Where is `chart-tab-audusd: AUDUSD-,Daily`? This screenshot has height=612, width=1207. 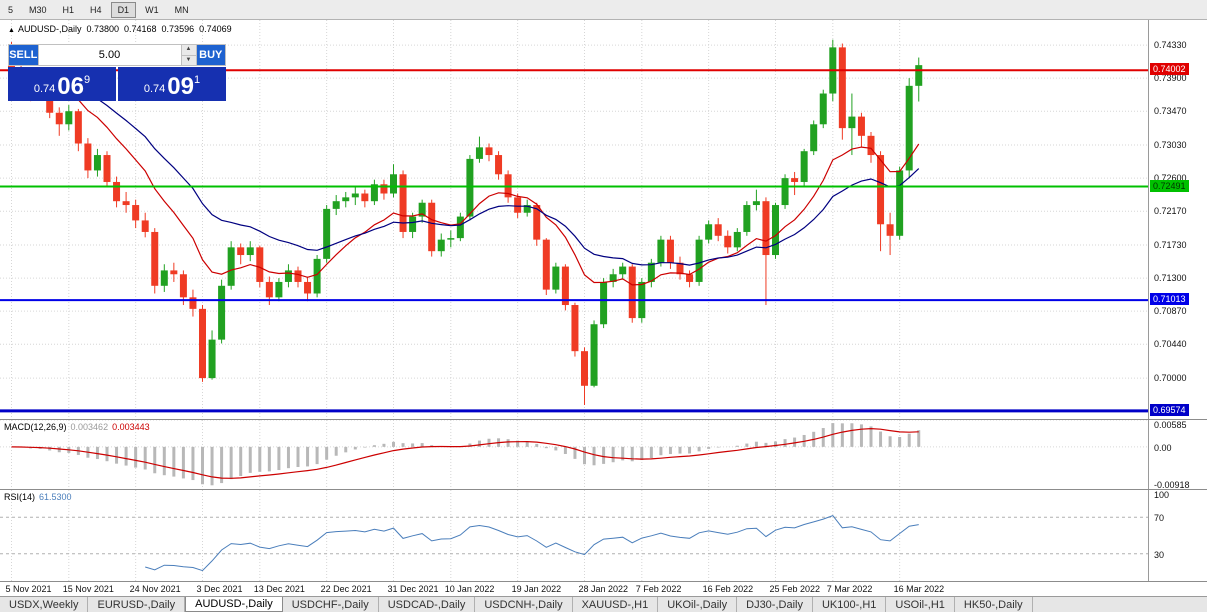 chart-tab-audusd: AUDUSD-,Daily is located at coordinates (234, 604).